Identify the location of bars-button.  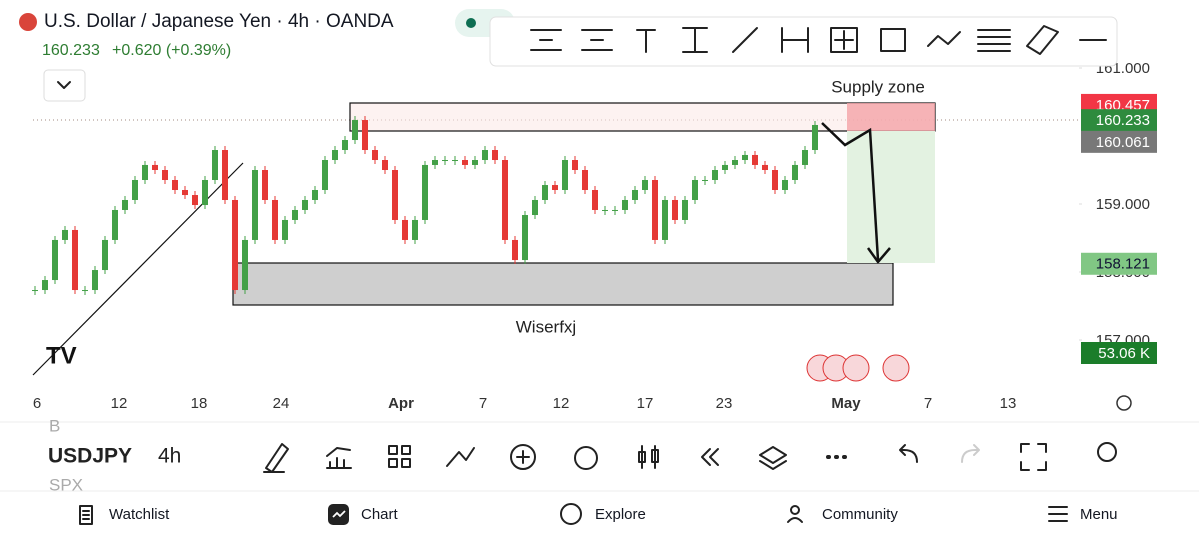
(648, 457).